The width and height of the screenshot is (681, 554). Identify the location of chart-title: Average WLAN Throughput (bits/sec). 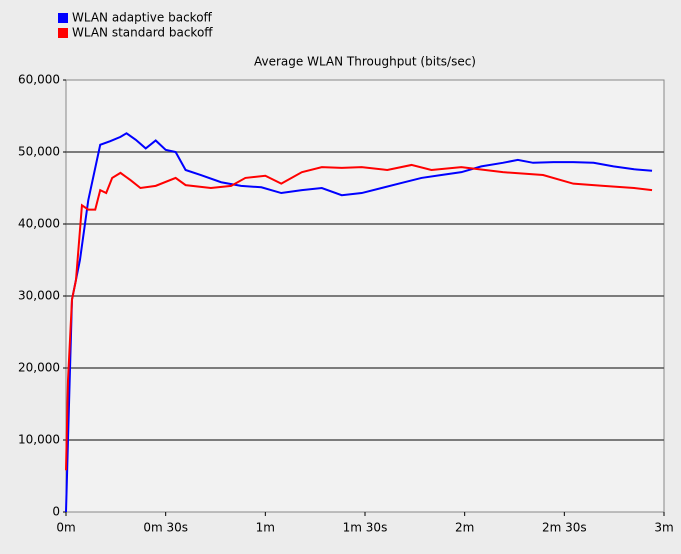
(365, 62).